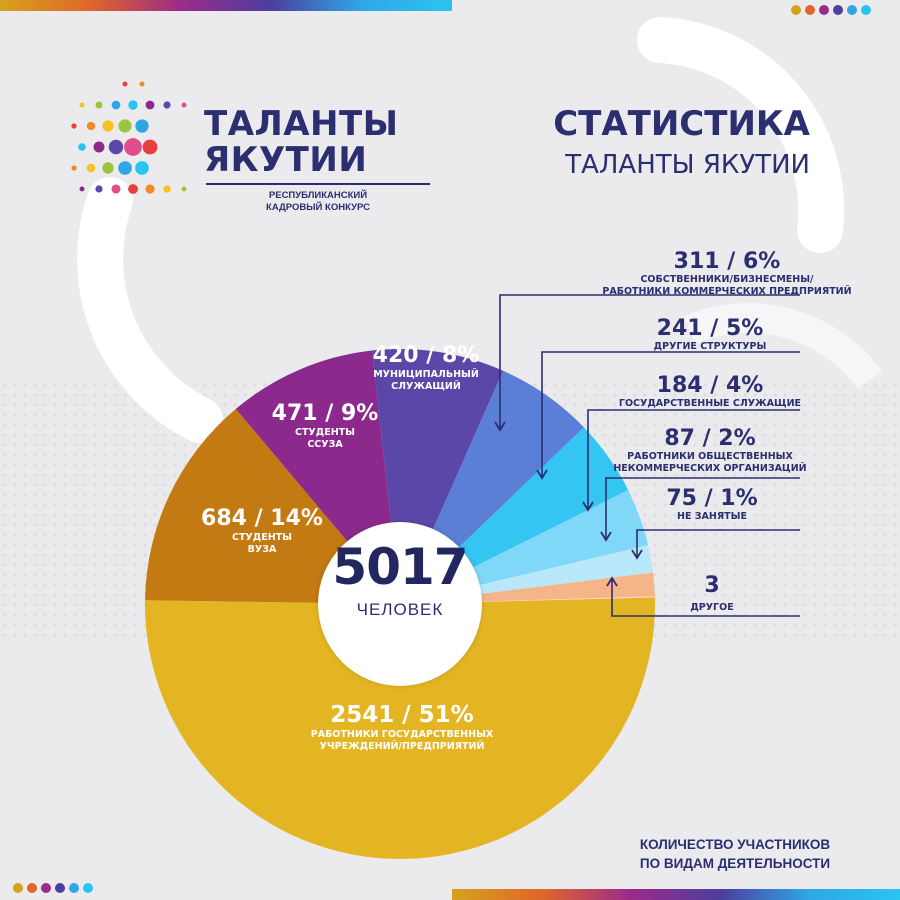 The width and height of the screenshot is (900, 900). Describe the element at coordinates (318, 184) in the screenshot. I see `logo-divider` at that location.